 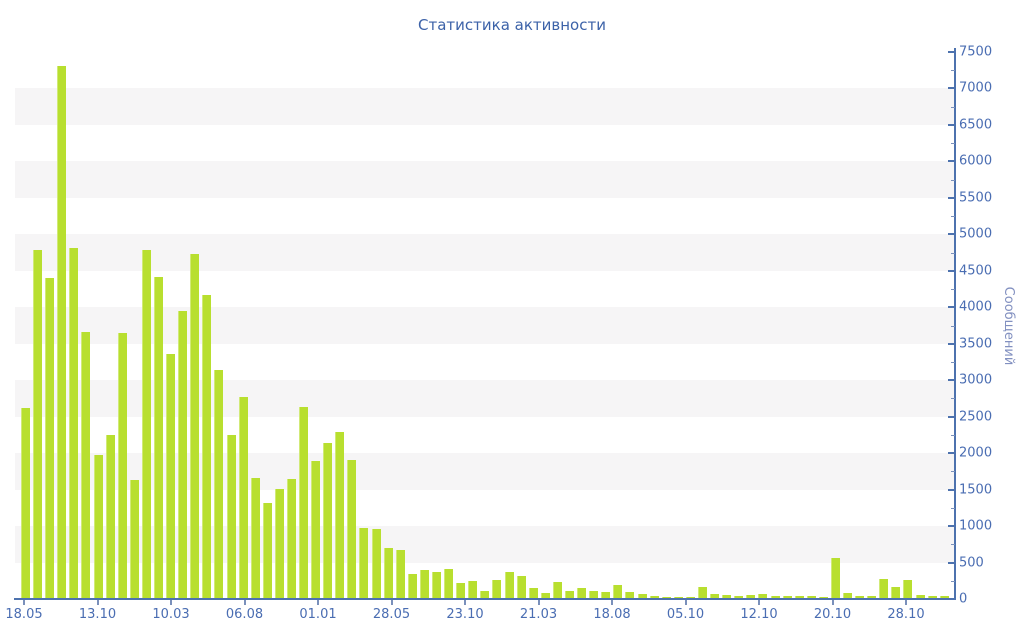 I want to click on x-axis-tick-label: 21.03, so click(x=538, y=614).